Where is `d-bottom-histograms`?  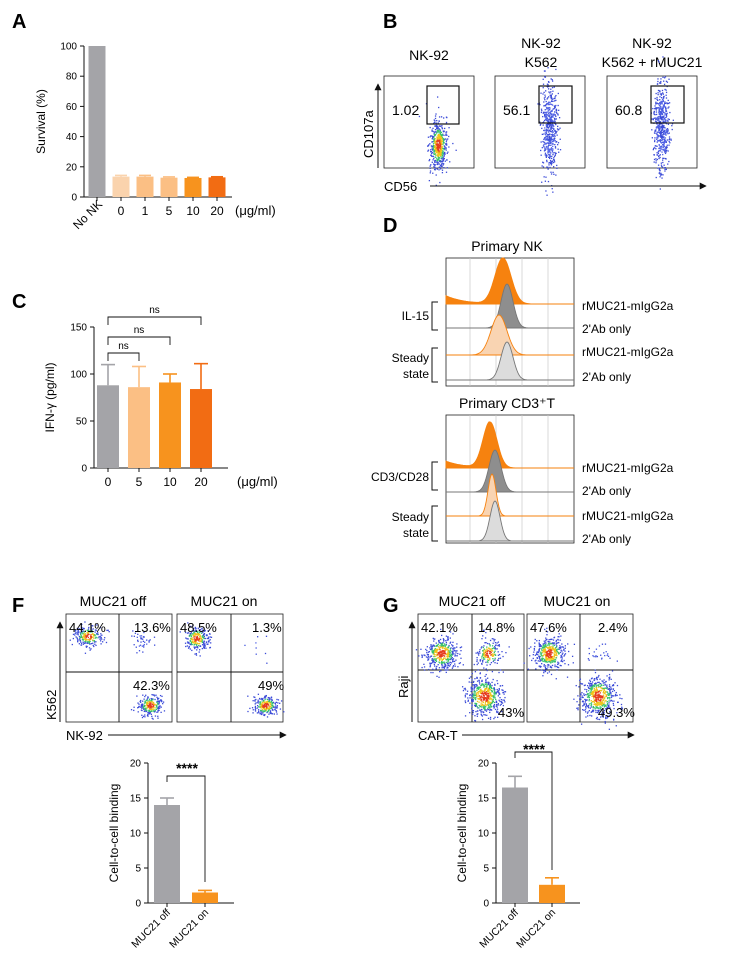
d-bottom-histograms is located at coordinates (509, 479).